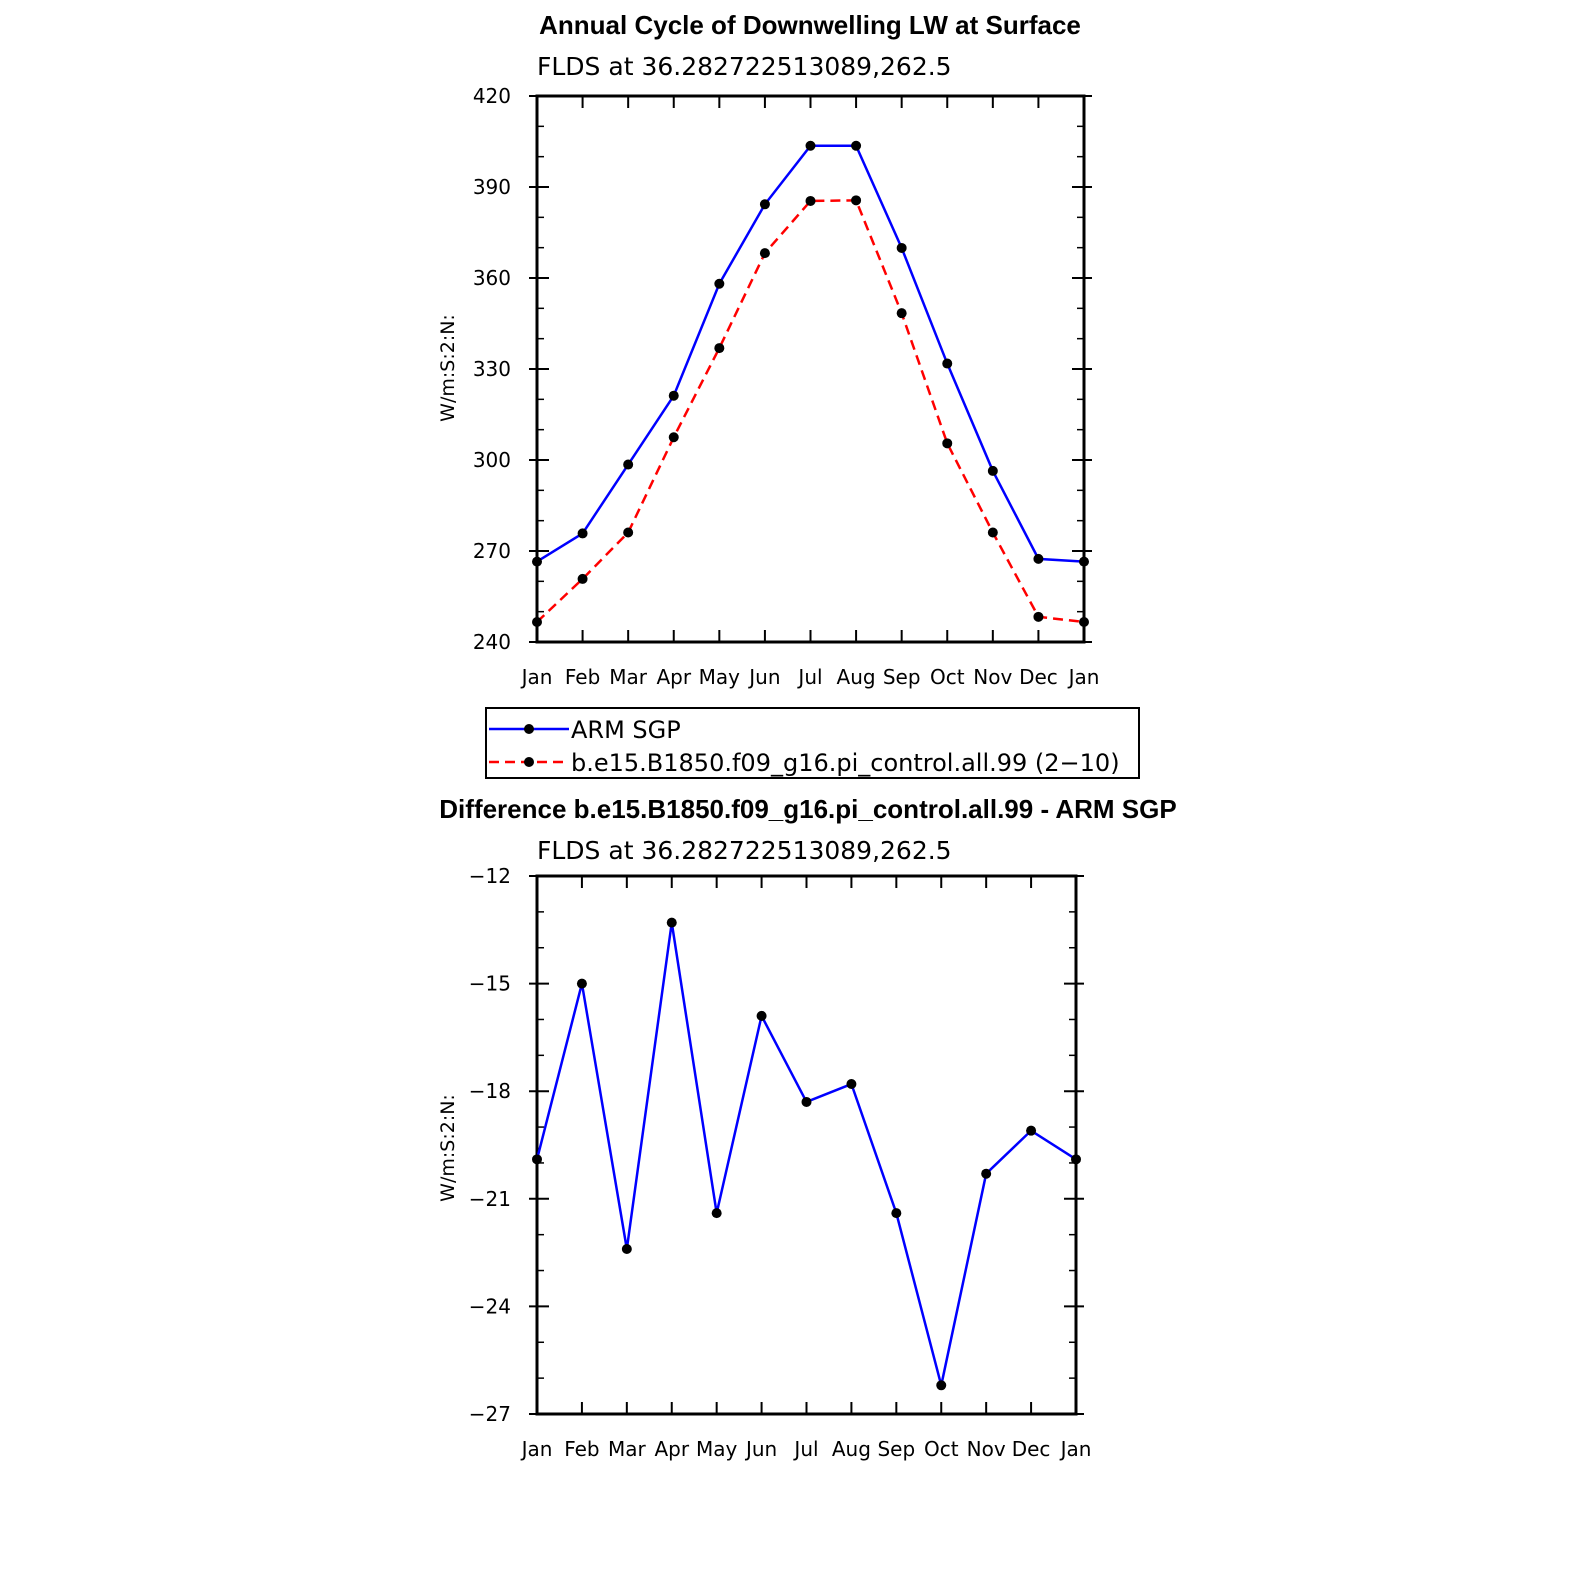 This screenshot has width=1574, height=1574. I want to click on bottom-x-tick-label: Sep, so click(896, 1449).